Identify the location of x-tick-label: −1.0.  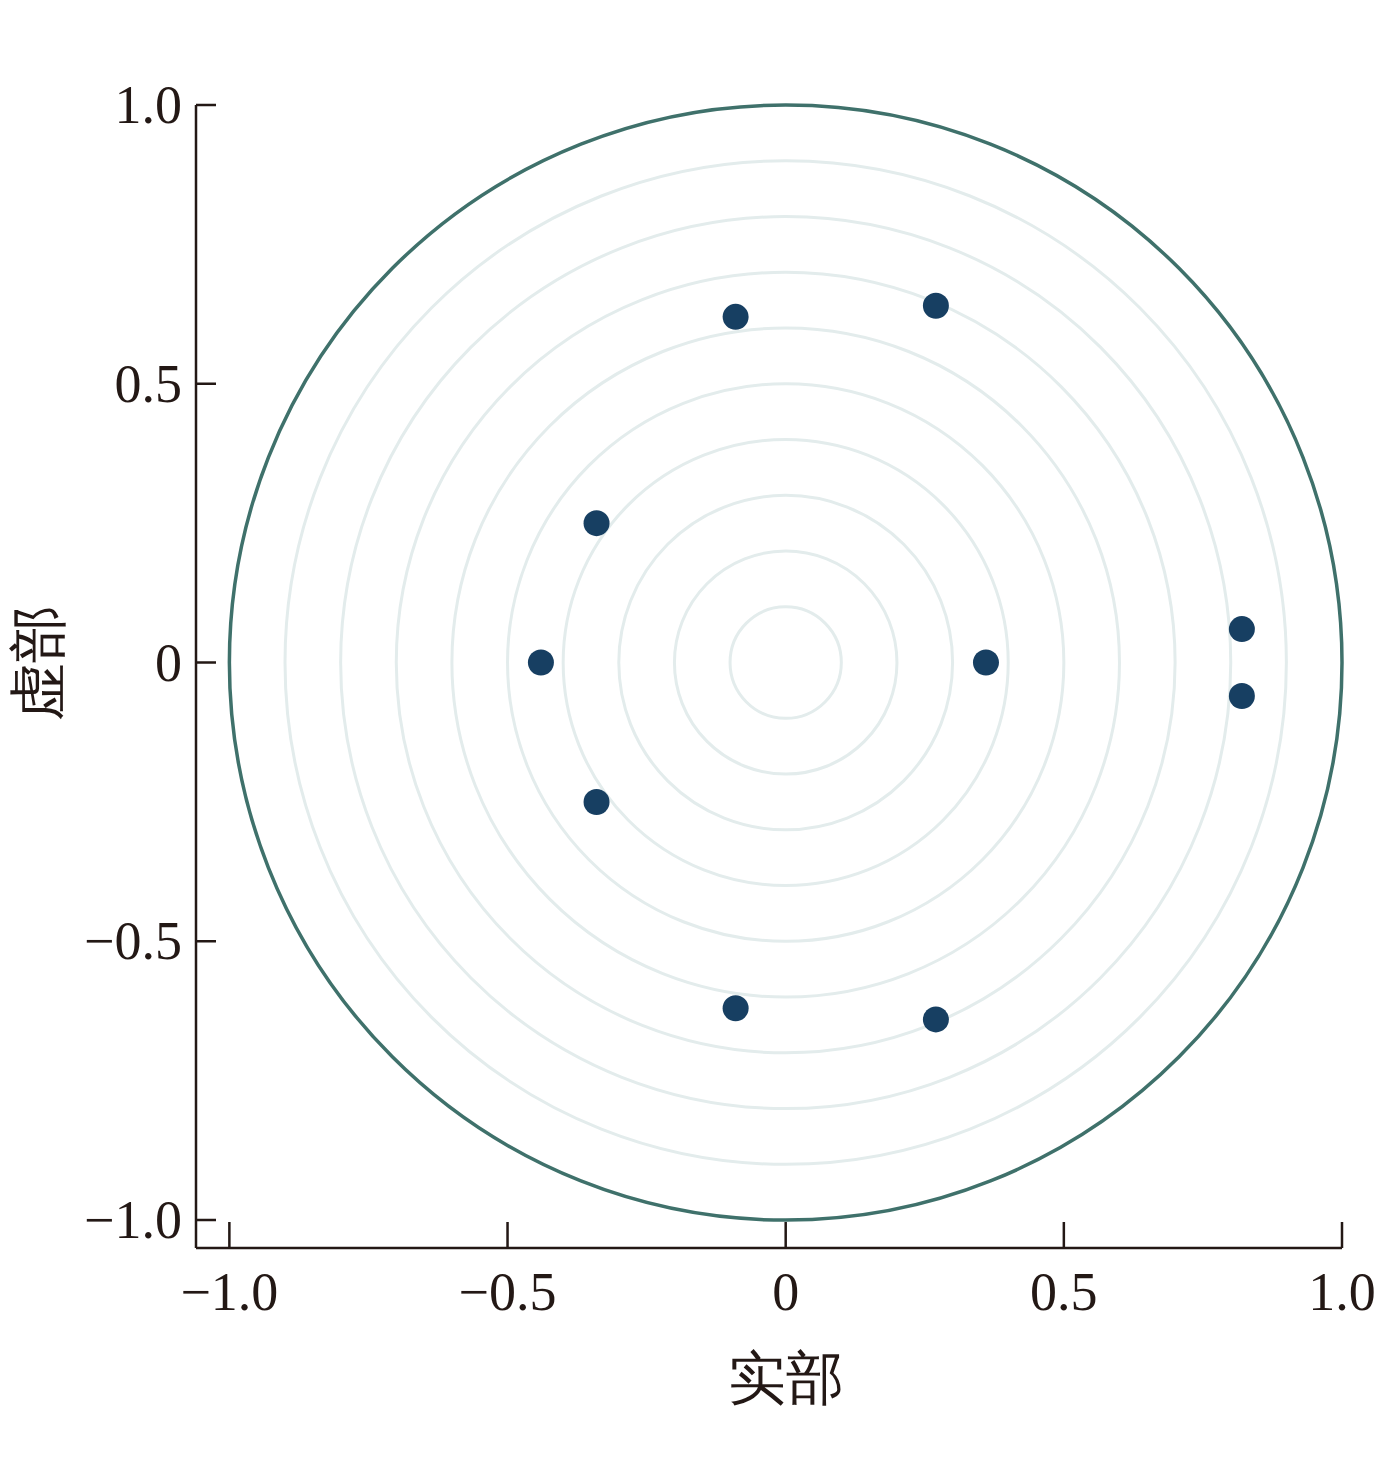
(229, 1292).